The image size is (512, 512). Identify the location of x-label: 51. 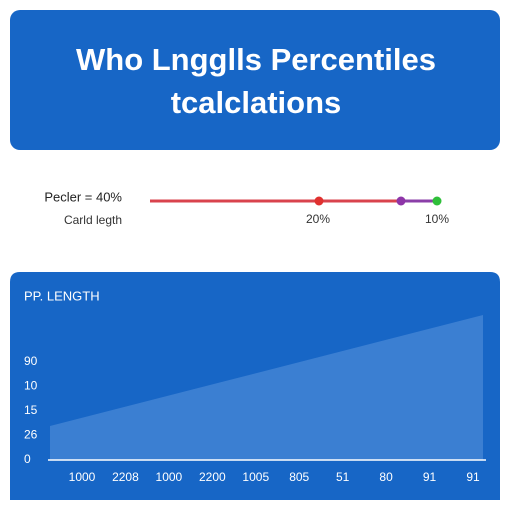
(343, 477).